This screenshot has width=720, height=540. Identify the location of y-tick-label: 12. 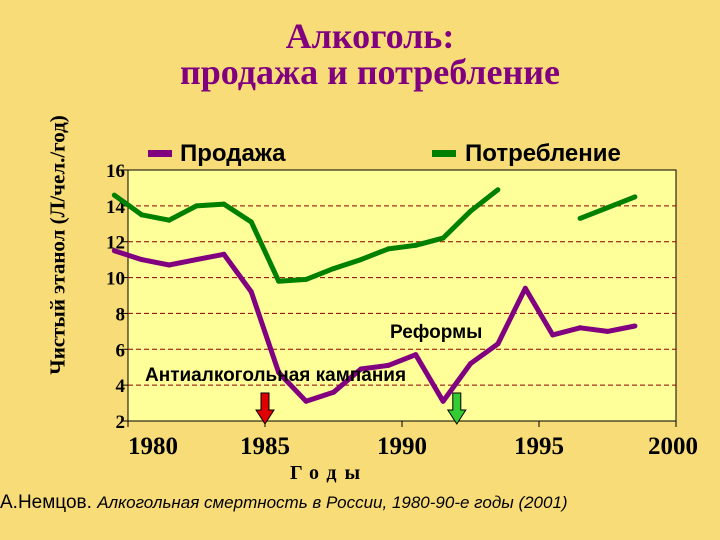
(115, 243).